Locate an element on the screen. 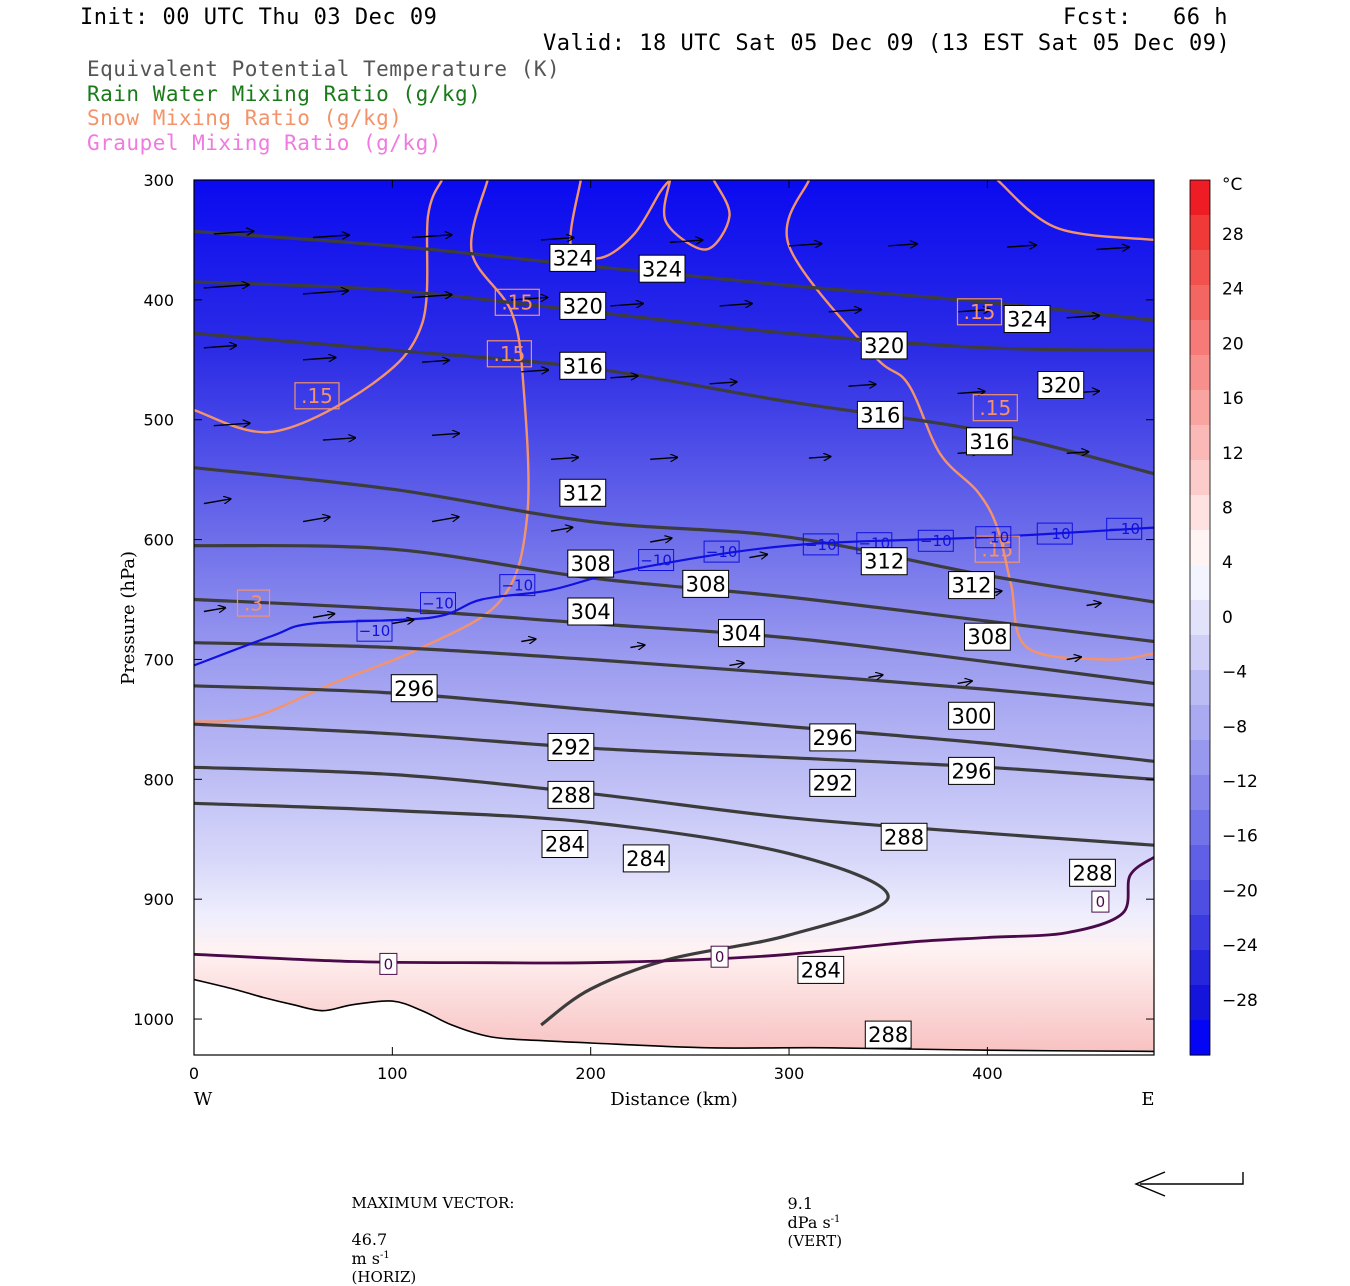  colorbar-tick-label-9: −8 is located at coordinates (1234, 727).